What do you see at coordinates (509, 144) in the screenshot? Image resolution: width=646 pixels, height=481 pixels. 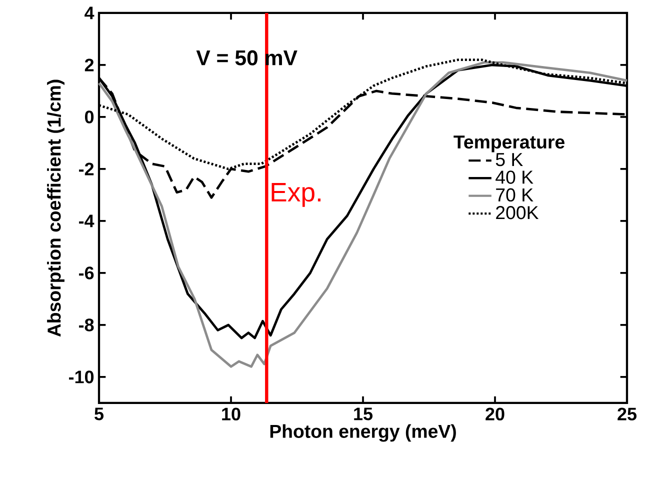 I see `legend-title: Temperature` at bounding box center [509, 144].